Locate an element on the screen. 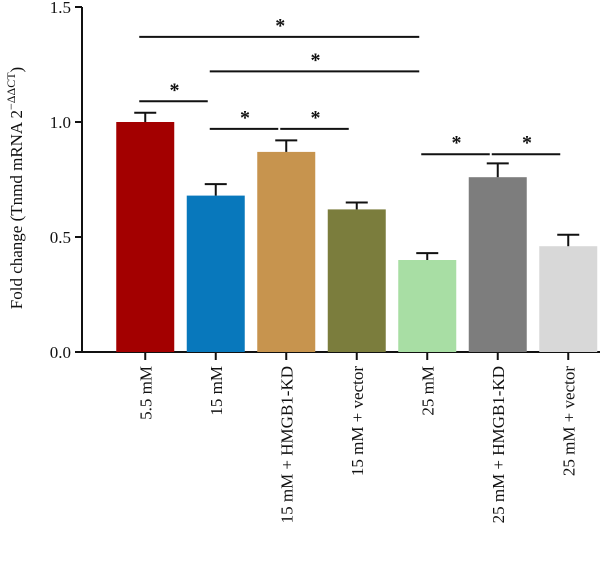  category-label: 15 mM is located at coordinates (216, 391).